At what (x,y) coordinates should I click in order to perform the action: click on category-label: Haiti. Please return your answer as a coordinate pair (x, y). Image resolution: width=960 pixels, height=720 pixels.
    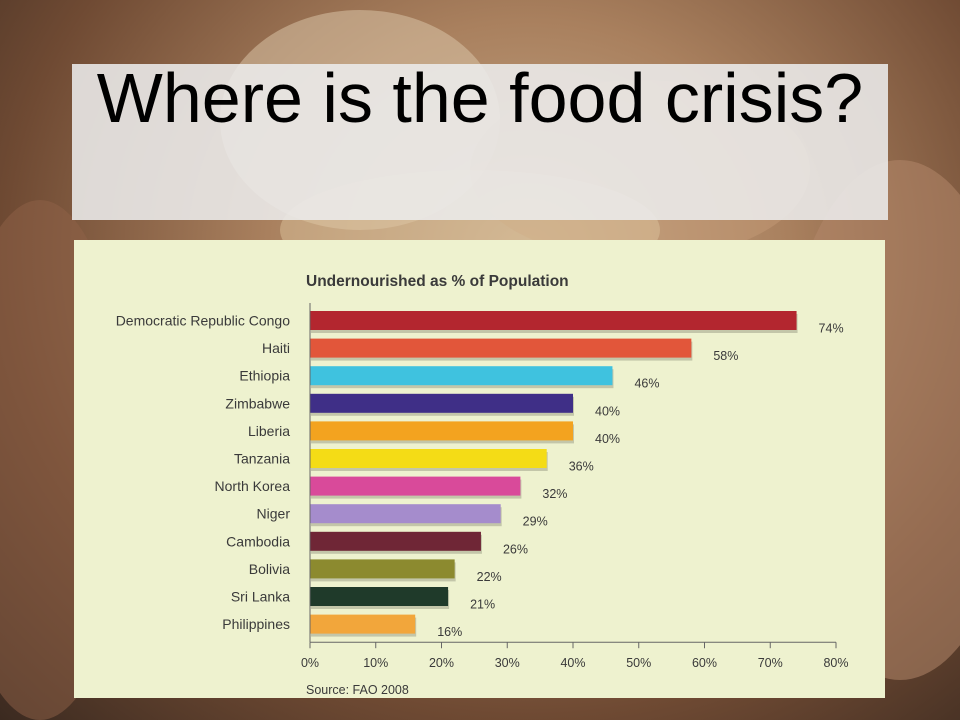
    Looking at the image, I should click on (276, 348).